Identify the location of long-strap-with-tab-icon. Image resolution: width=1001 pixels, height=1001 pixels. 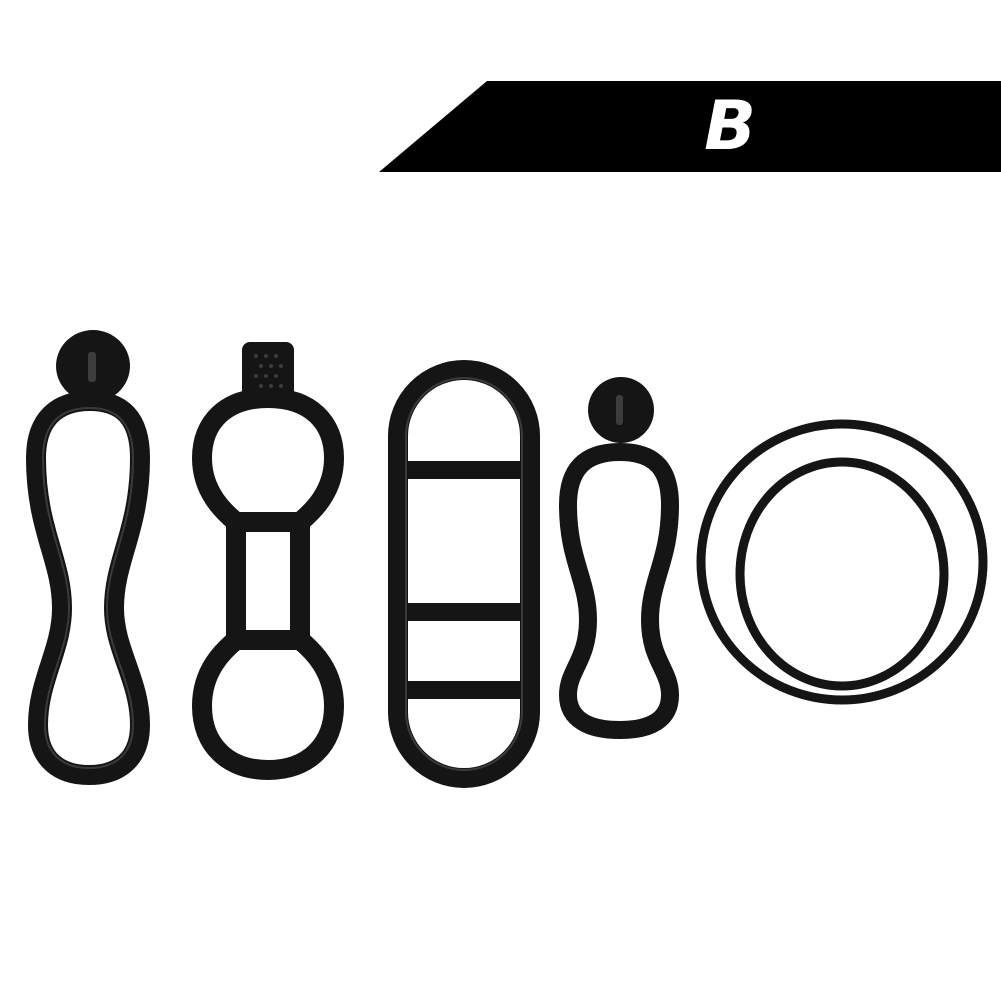
(88, 557).